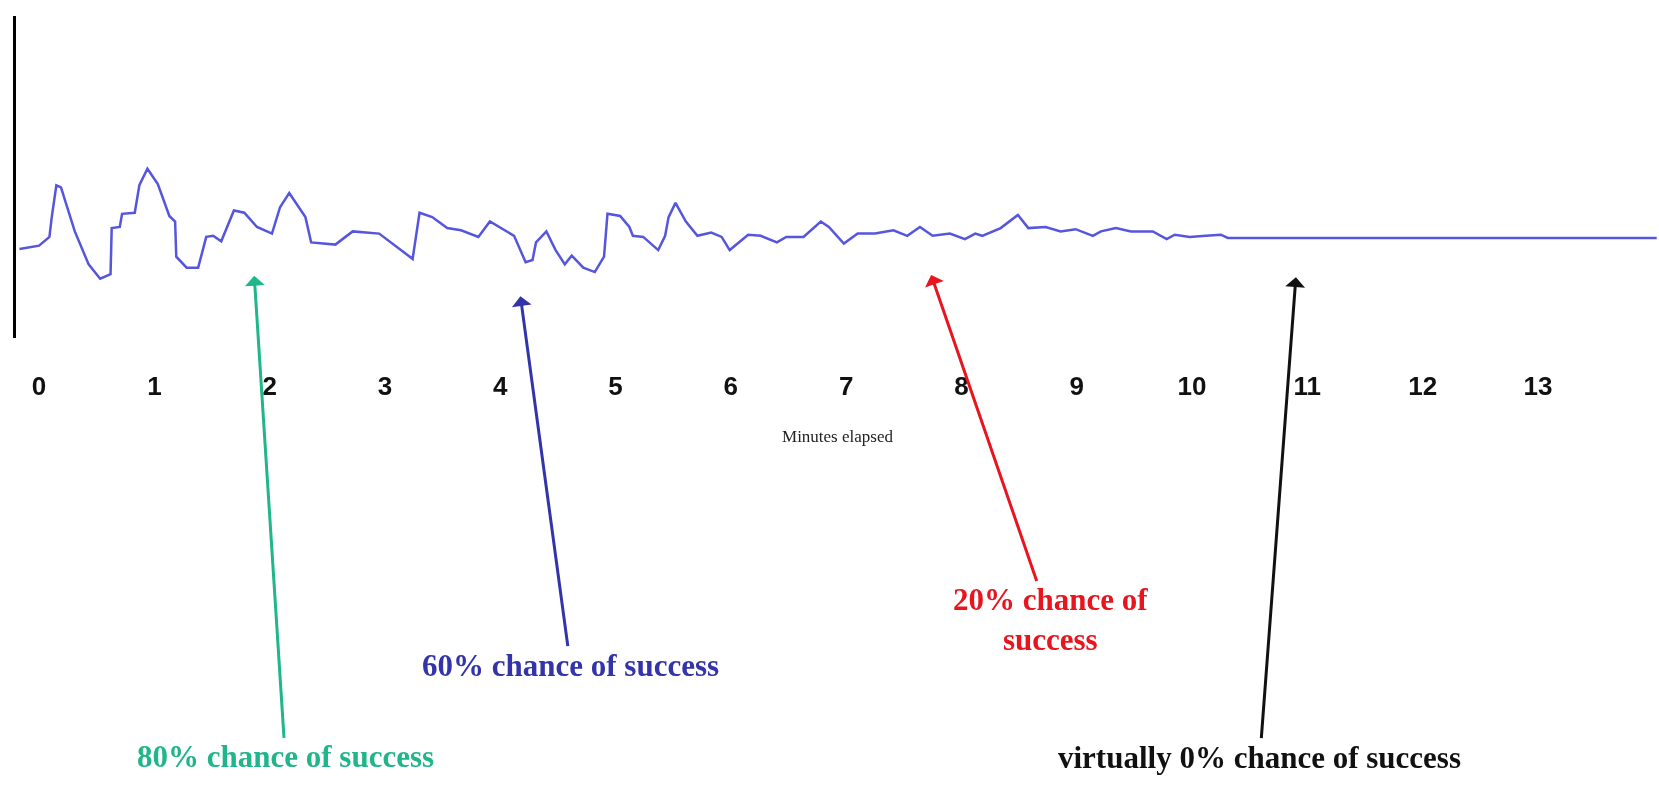 The image size is (1659, 796). What do you see at coordinates (1538, 386) in the screenshot?
I see `x-tick-label: 13` at bounding box center [1538, 386].